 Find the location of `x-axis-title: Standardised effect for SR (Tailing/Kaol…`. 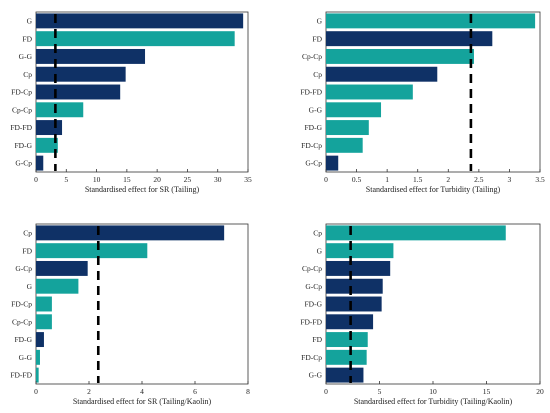

x-axis-title: Standardised effect for SR (Tailing/Kaol… is located at coordinates (142, 401).